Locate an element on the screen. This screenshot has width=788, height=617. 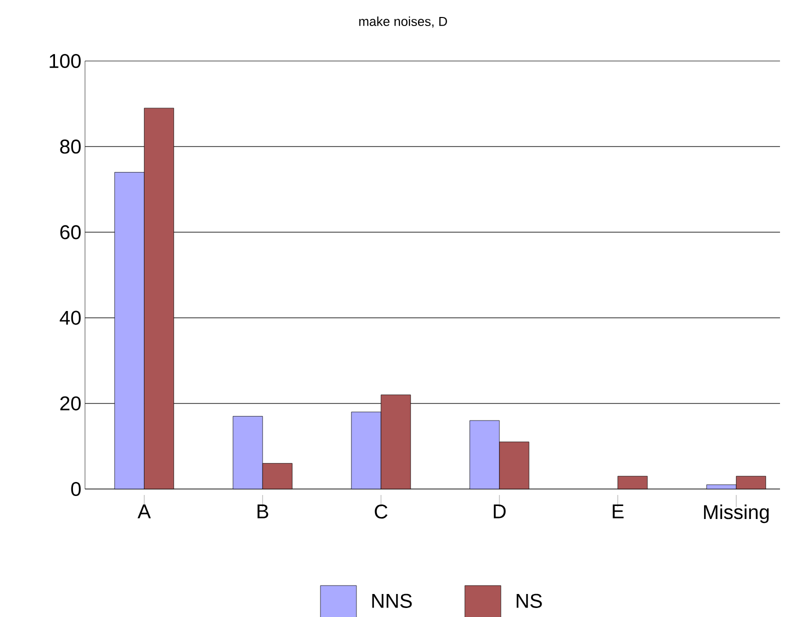
y-tick-label: 0 is located at coordinates (76, 489).